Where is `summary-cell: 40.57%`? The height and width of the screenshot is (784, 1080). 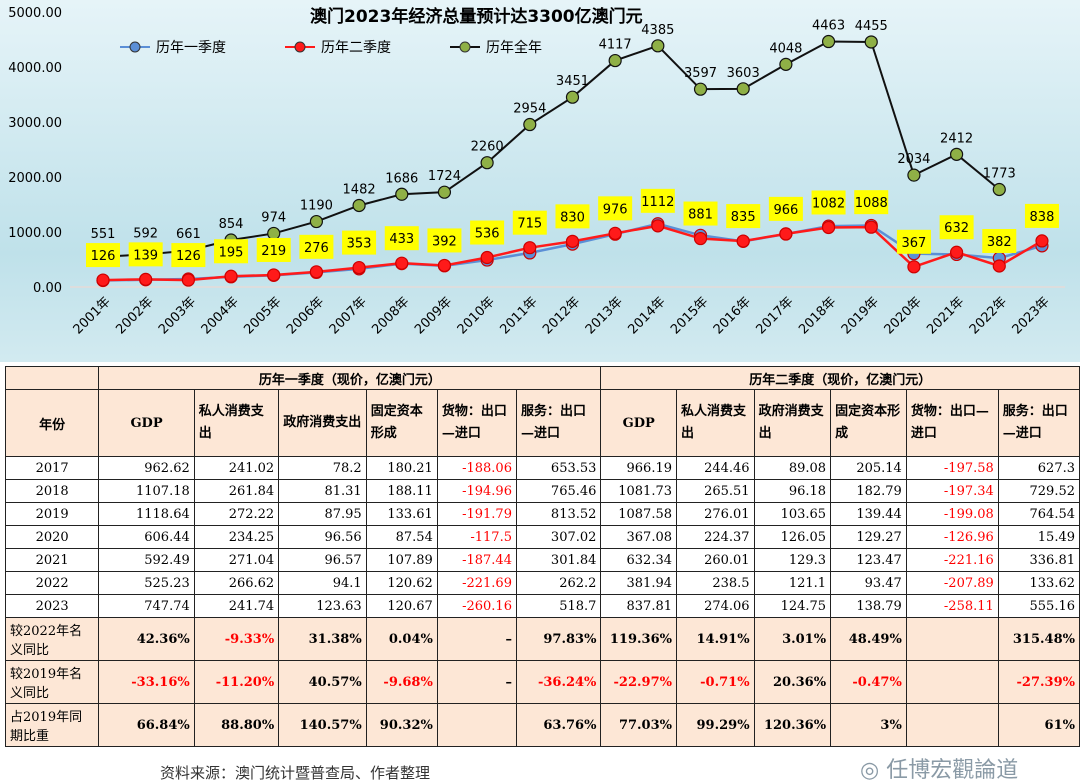 summary-cell: 40.57% is located at coordinates (322, 682).